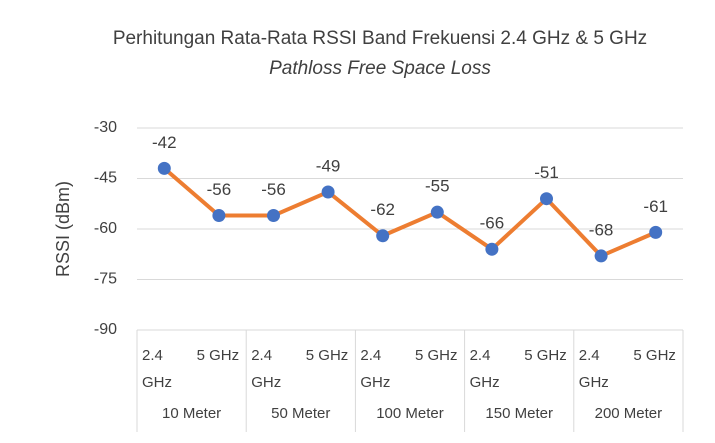 The width and height of the screenshot is (715, 443). I want to click on group-label: 50 Meter, so click(301, 413).